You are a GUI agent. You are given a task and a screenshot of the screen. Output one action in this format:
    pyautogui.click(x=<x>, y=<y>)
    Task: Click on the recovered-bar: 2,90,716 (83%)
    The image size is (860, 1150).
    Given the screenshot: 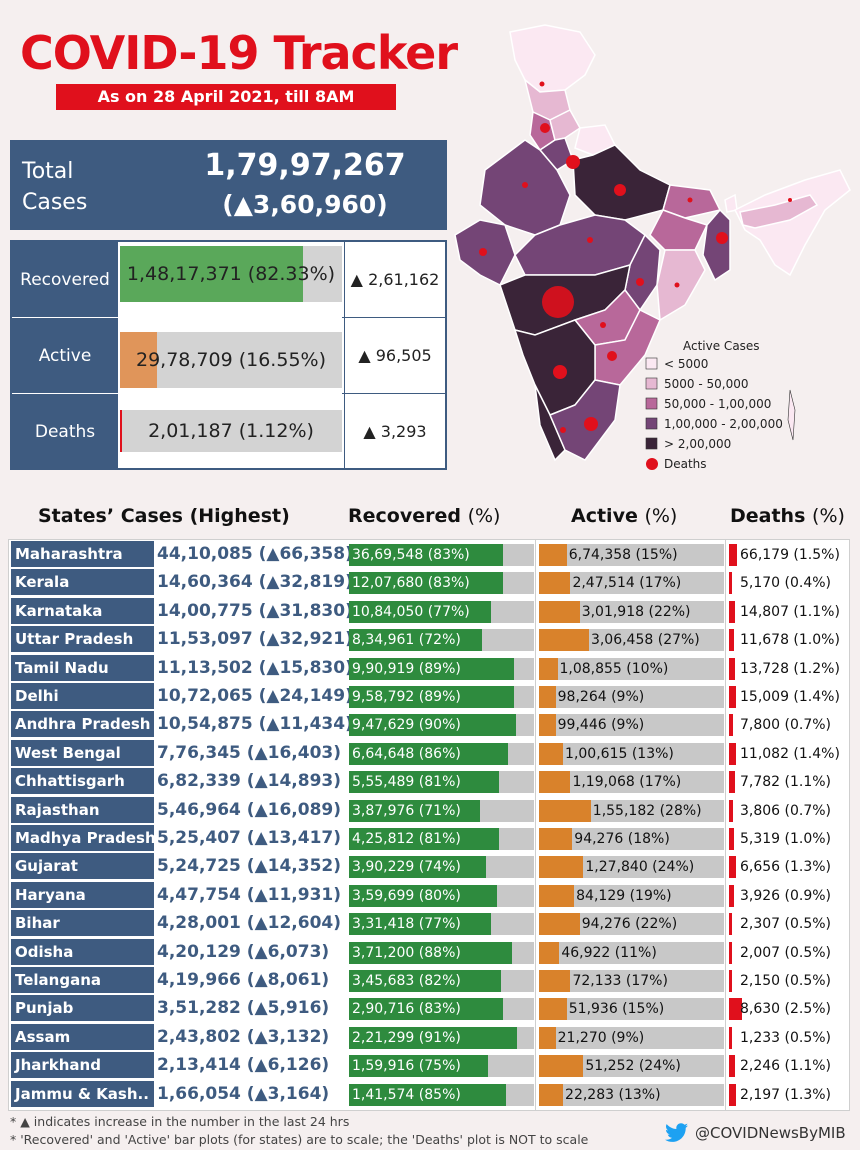 What is the action you would take?
    pyautogui.click(x=441, y=1009)
    